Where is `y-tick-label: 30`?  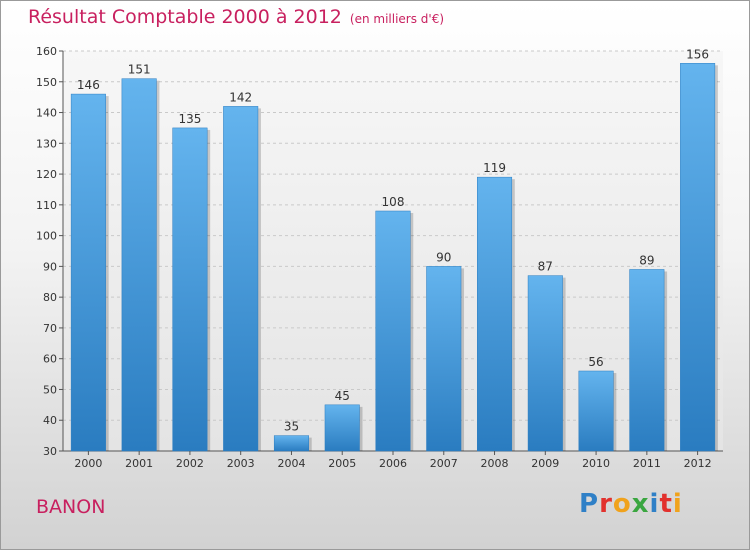 y-tick-label: 30 is located at coordinates (50, 451).